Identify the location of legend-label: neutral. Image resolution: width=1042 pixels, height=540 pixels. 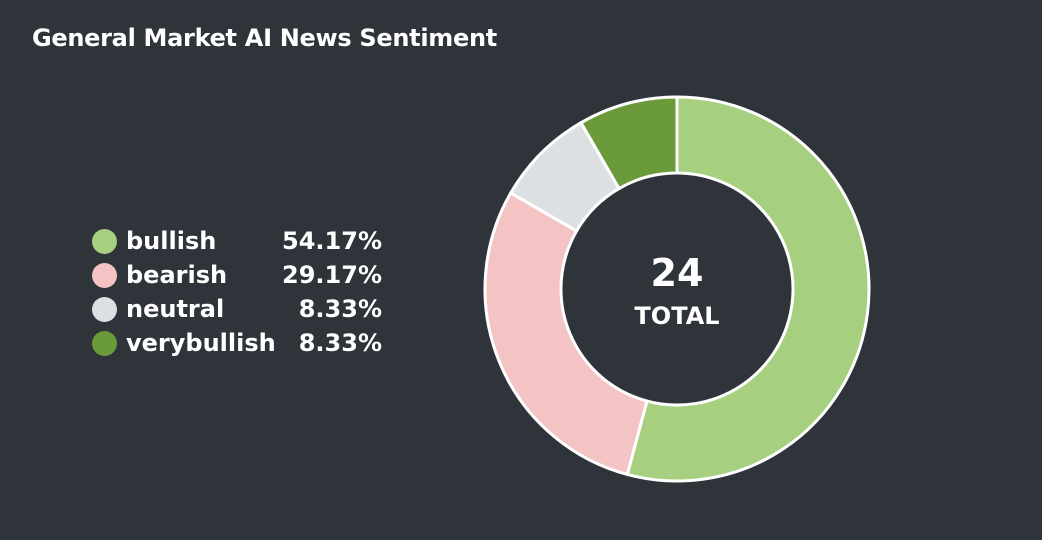
(175, 309).